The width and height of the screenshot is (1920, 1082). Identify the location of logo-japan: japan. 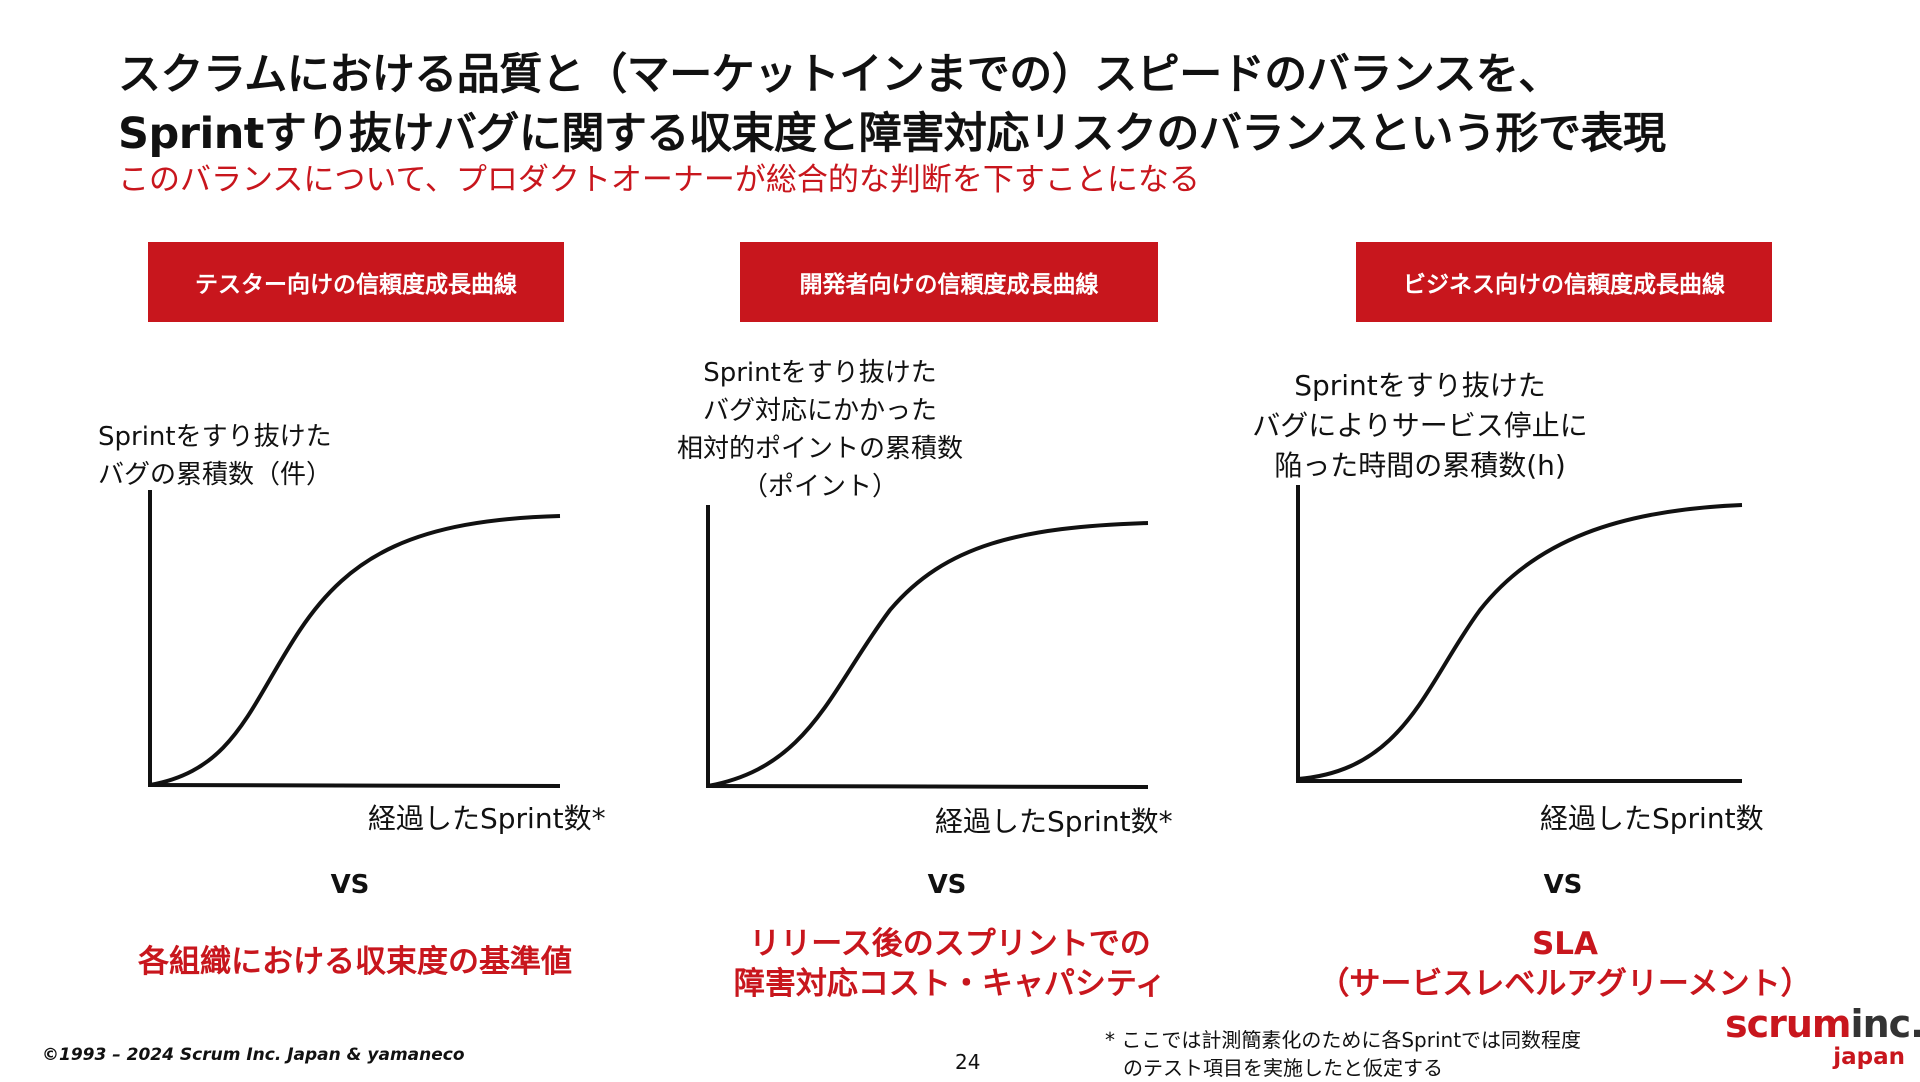
(1869, 1057).